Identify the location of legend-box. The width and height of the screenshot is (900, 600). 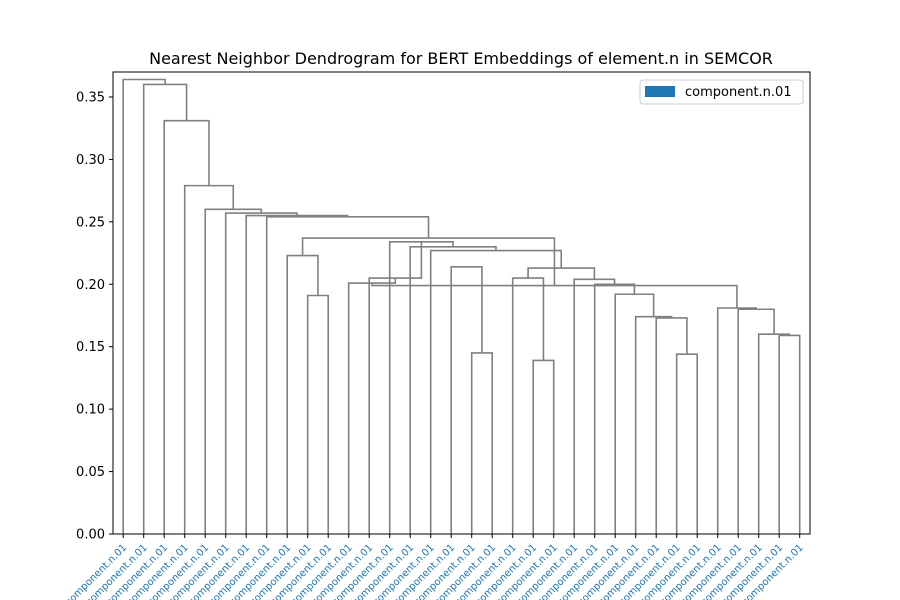
(721, 92).